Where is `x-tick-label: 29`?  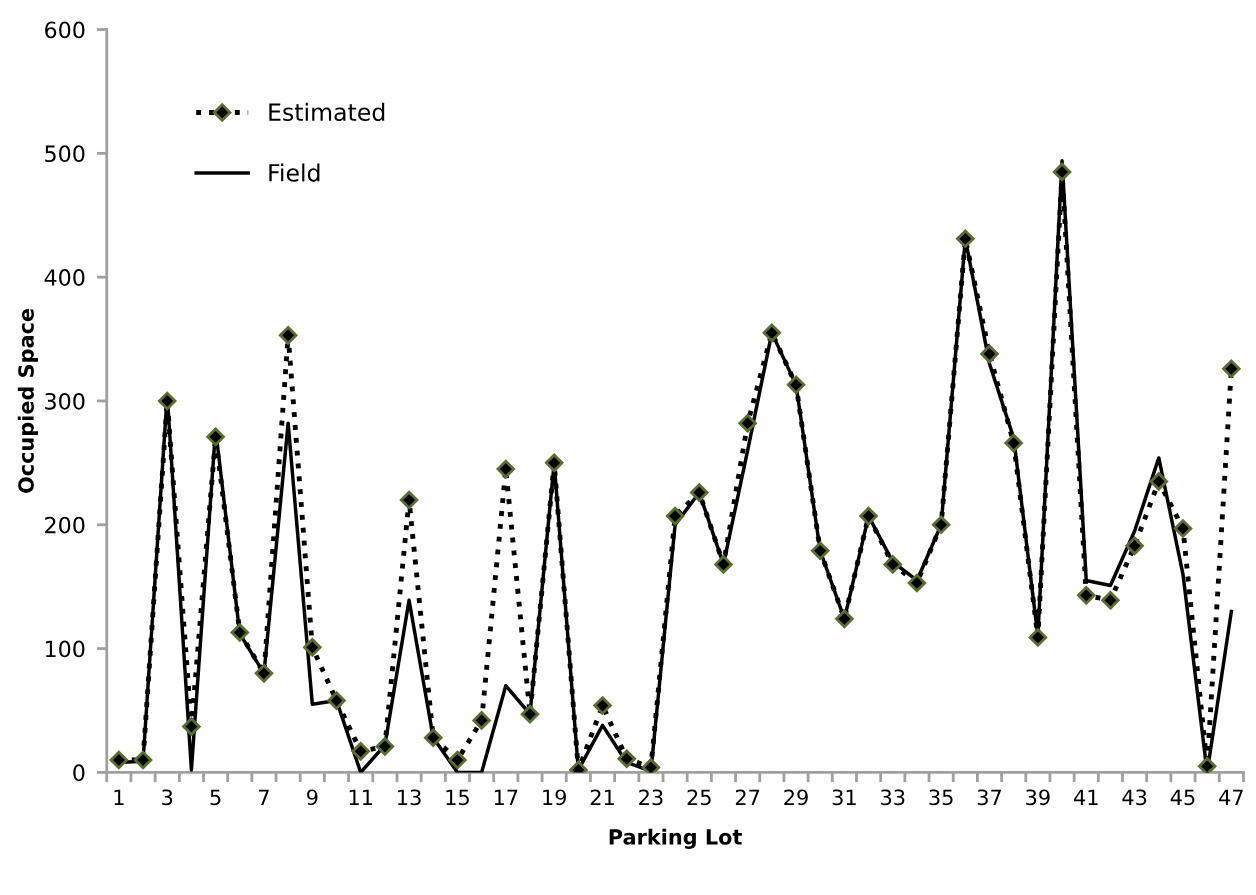
x-tick-label: 29 is located at coordinates (796, 797).